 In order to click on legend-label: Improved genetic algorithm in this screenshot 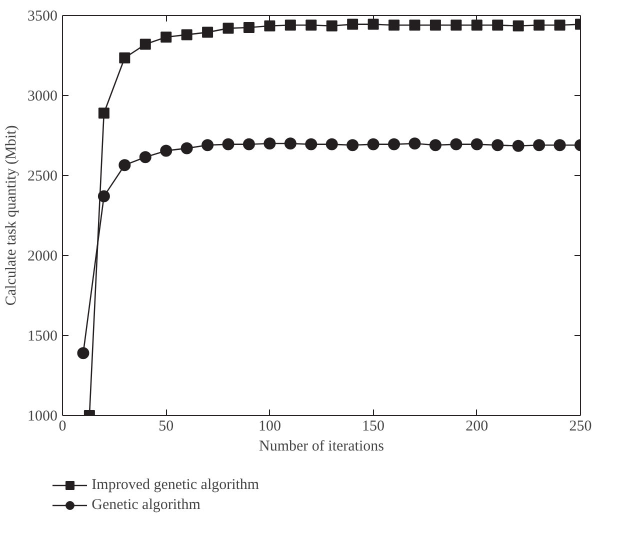, I will do `click(176, 485)`.